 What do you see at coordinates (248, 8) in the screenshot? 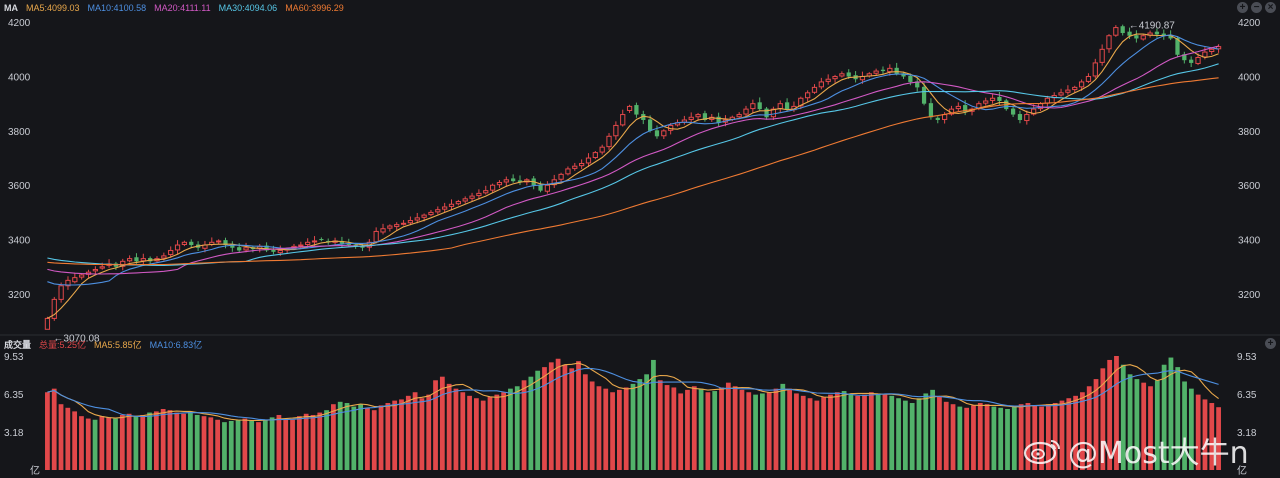
I see `price-indicator-ma30: MA30:4094.06` at bounding box center [248, 8].